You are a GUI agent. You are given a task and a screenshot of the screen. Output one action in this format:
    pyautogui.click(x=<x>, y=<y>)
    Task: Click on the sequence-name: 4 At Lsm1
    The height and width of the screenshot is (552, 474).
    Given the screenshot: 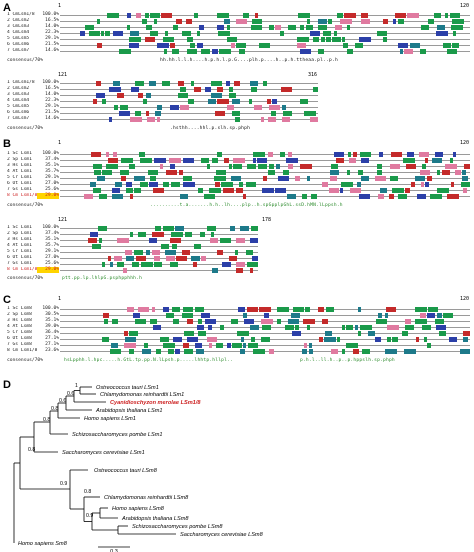 What is the action you would take?
    pyautogui.click(x=19, y=171)
    